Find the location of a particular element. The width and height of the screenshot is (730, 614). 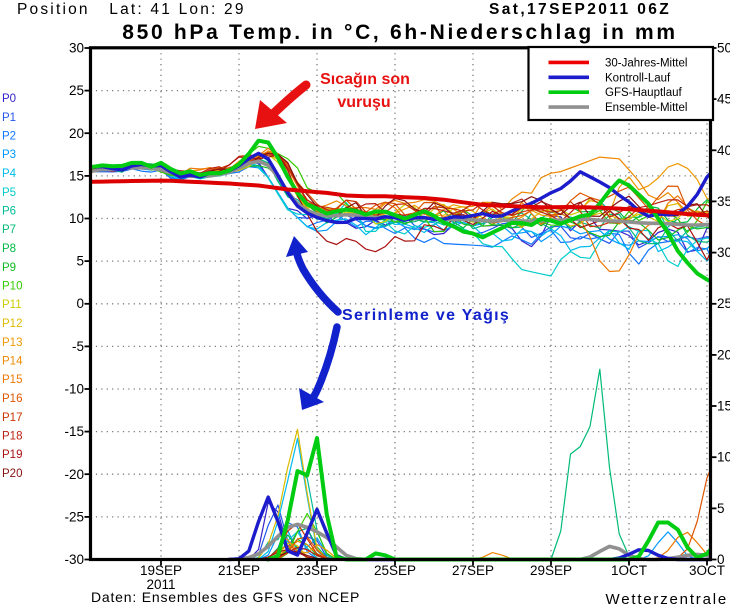

svg-text: 35 is located at coordinates (723, 201).